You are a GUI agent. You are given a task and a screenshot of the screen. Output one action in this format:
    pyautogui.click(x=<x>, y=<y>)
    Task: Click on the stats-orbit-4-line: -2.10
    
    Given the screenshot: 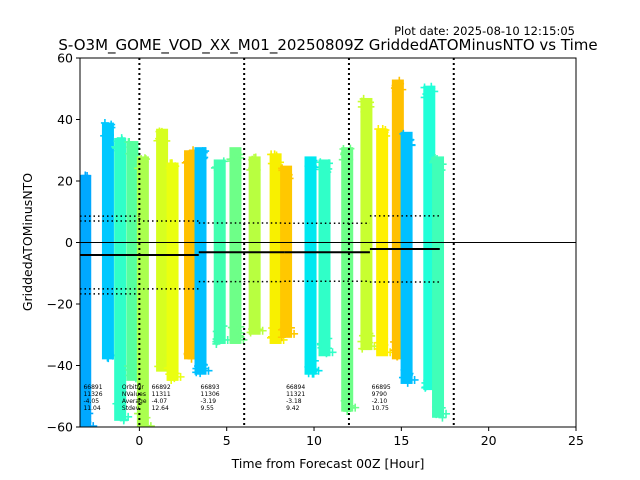 What is the action you would take?
    pyautogui.click(x=380, y=401)
    